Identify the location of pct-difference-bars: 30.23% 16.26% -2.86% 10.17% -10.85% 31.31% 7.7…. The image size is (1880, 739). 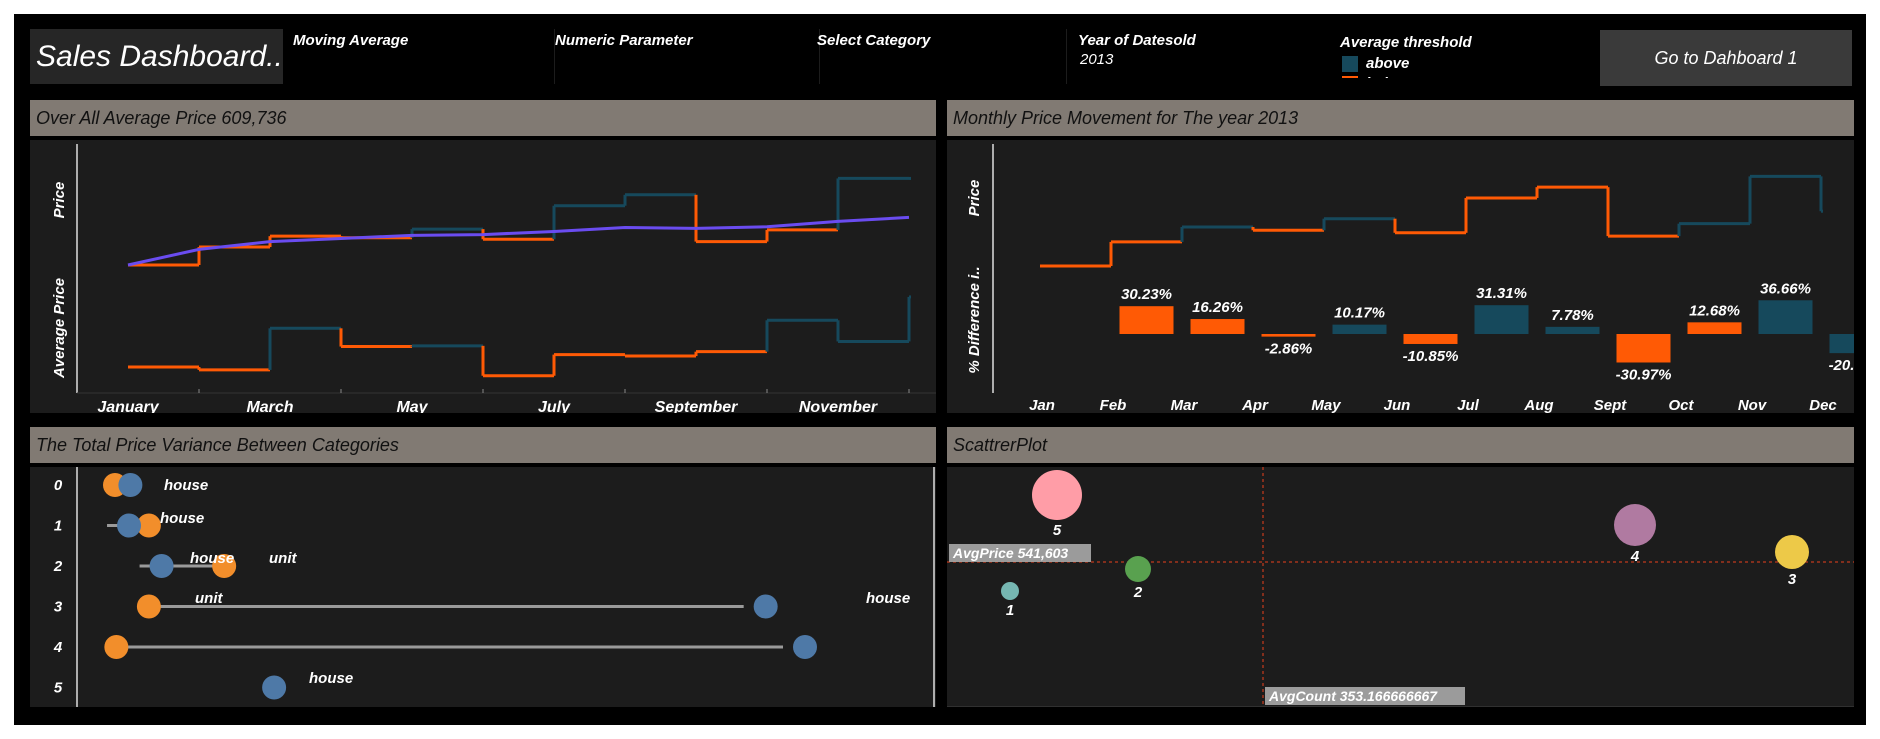
(1499, 331).